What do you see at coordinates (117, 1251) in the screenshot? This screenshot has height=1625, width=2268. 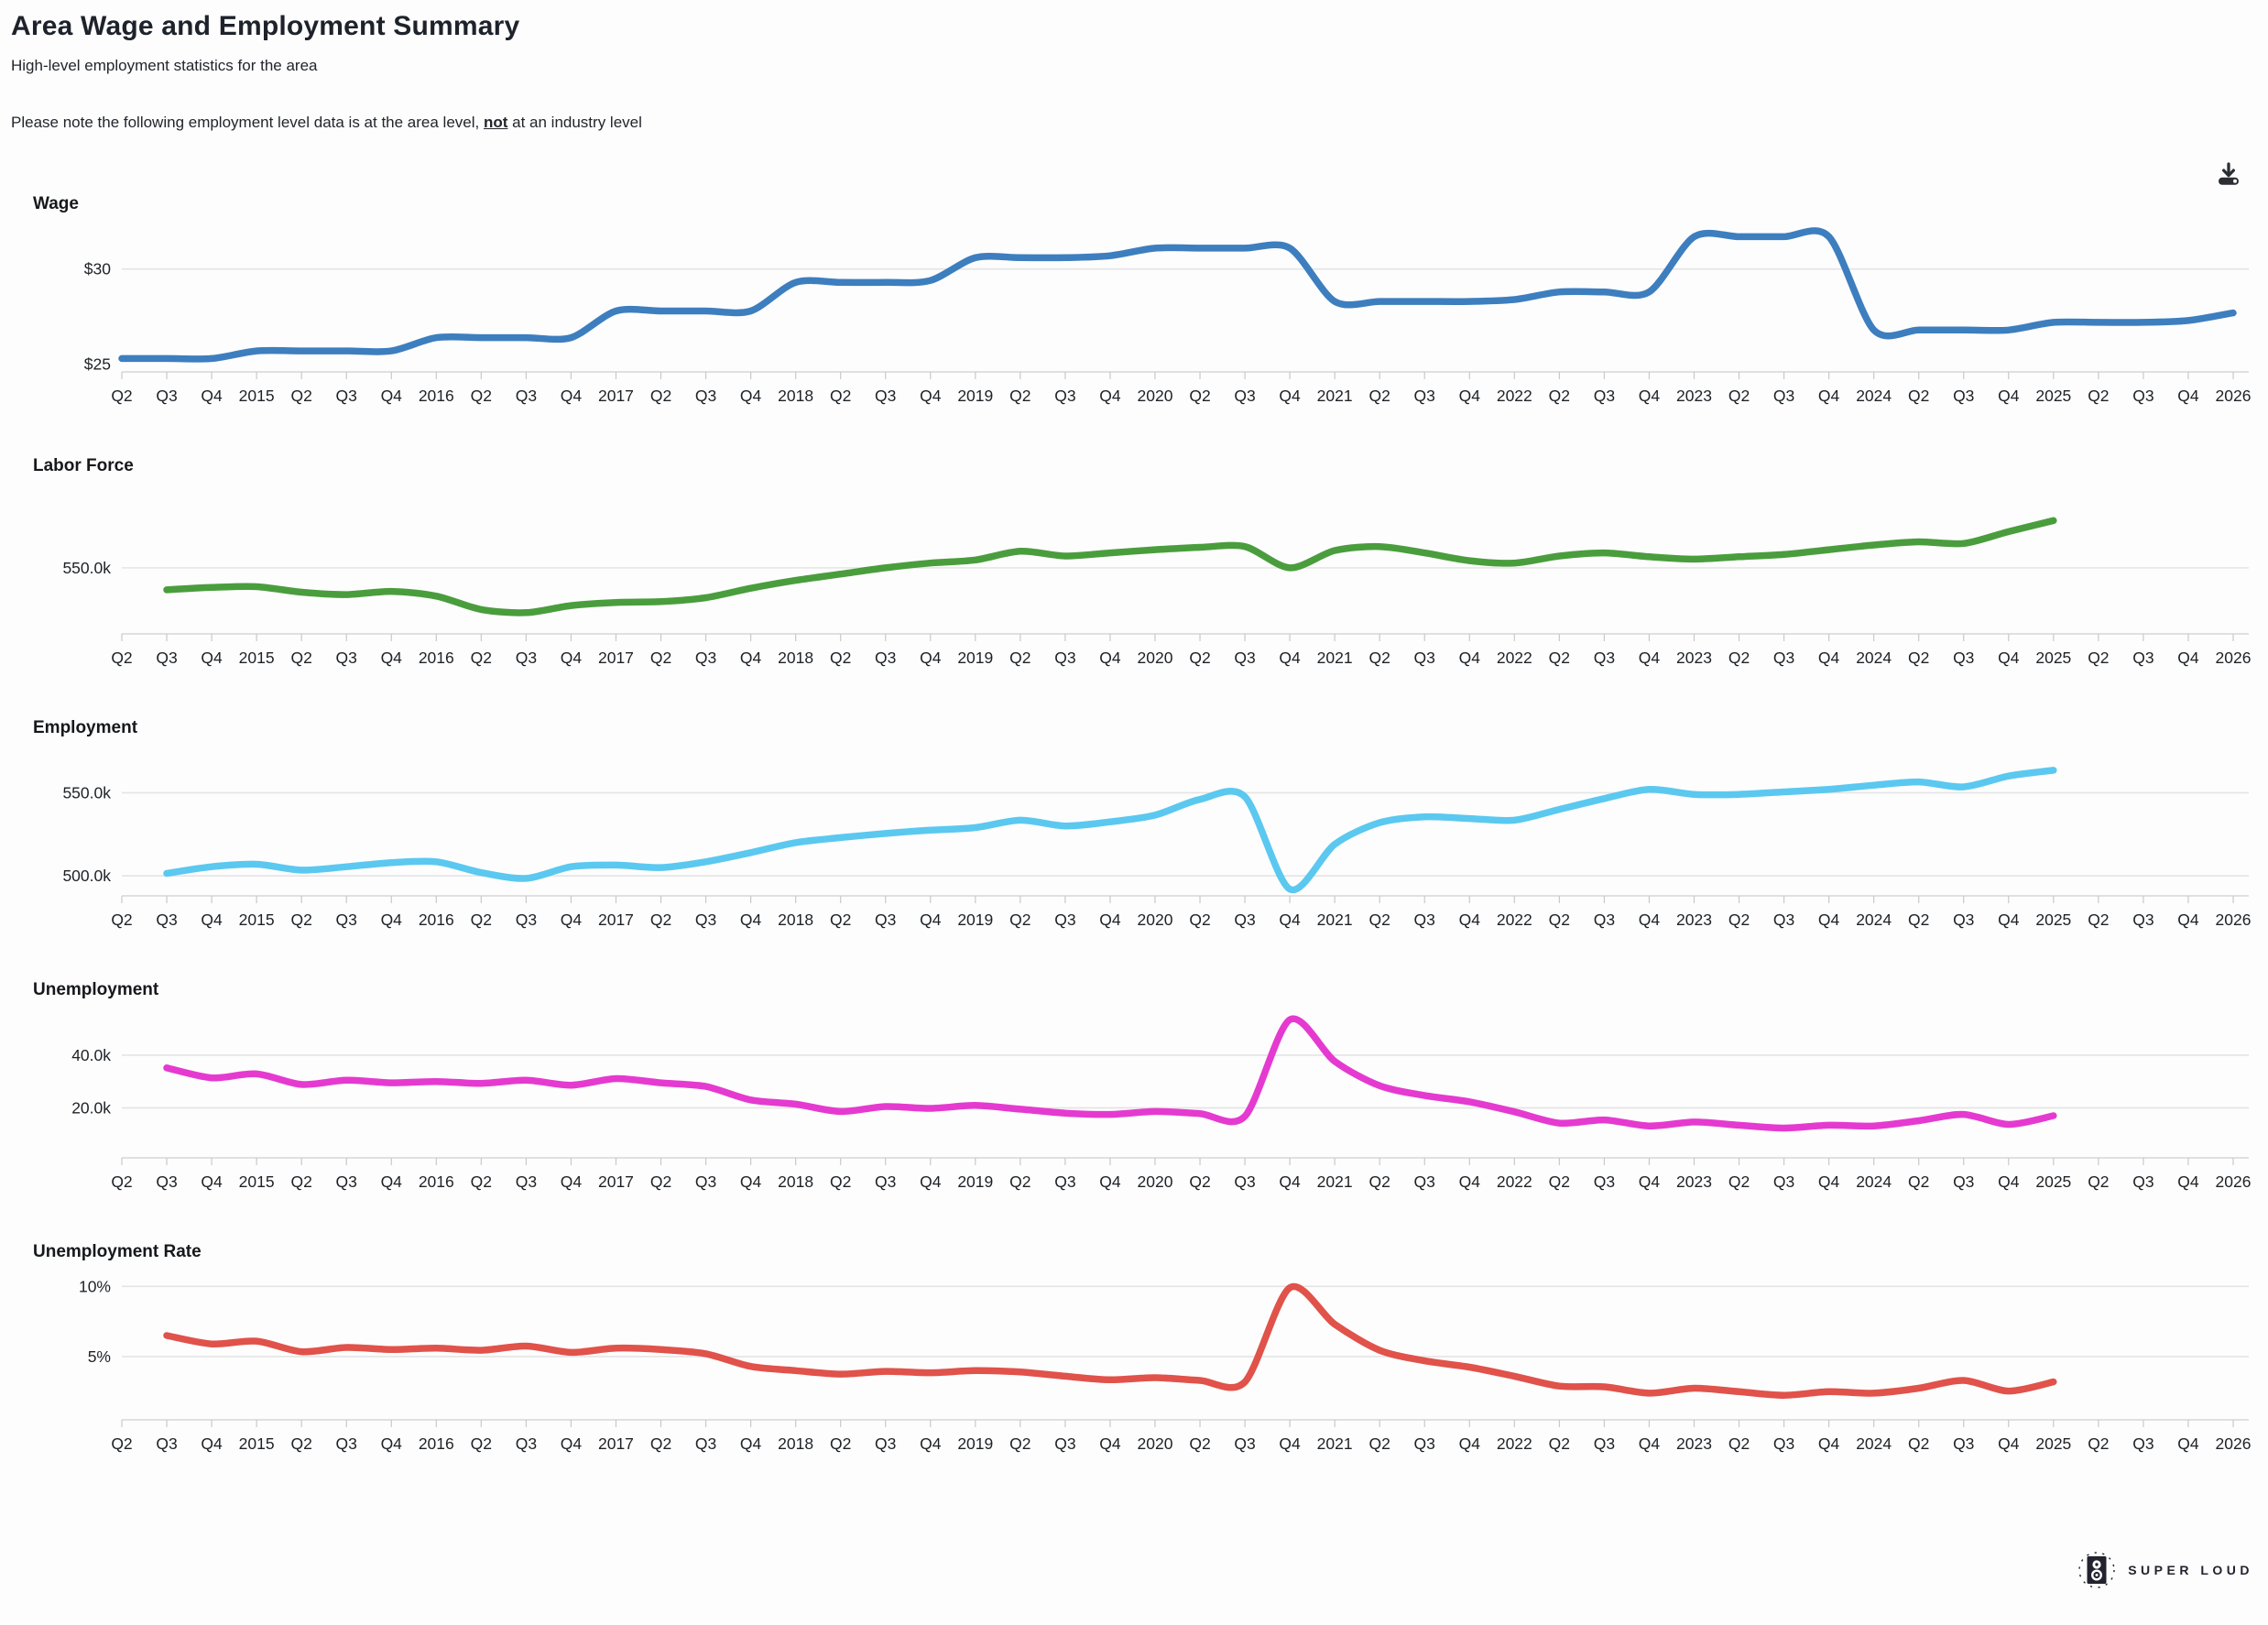 I see `chart-title-unemployment-rate: Unemployment Rate` at bounding box center [117, 1251].